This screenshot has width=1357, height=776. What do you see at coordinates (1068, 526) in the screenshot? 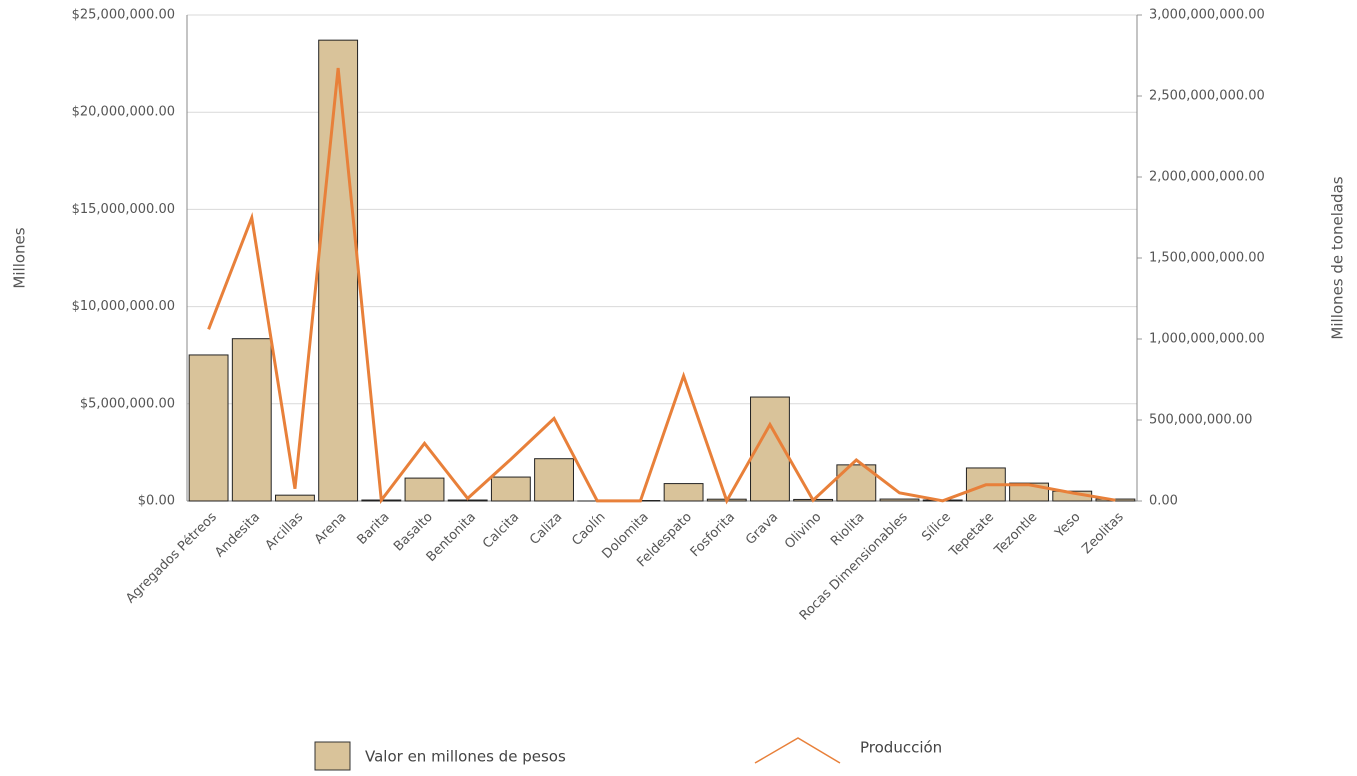
I see `x-tick-label: Yeso` at bounding box center [1068, 526].